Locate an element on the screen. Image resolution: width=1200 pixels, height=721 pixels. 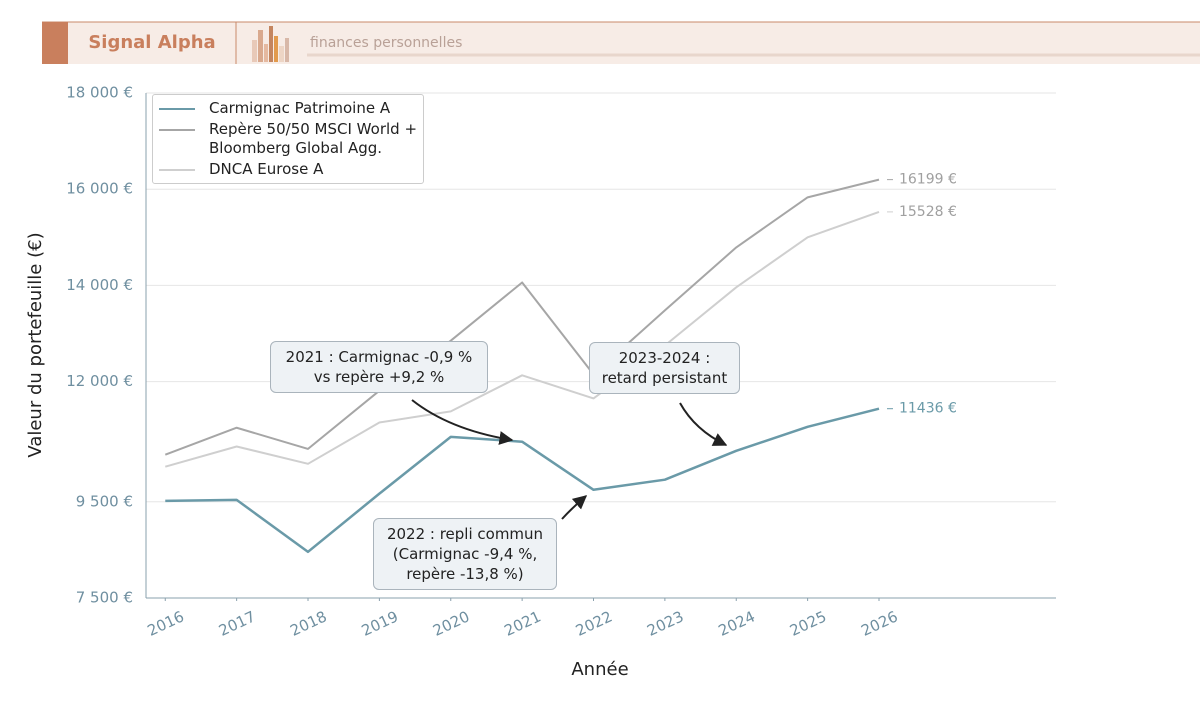
header-icon is located at coordinates (270, 44).